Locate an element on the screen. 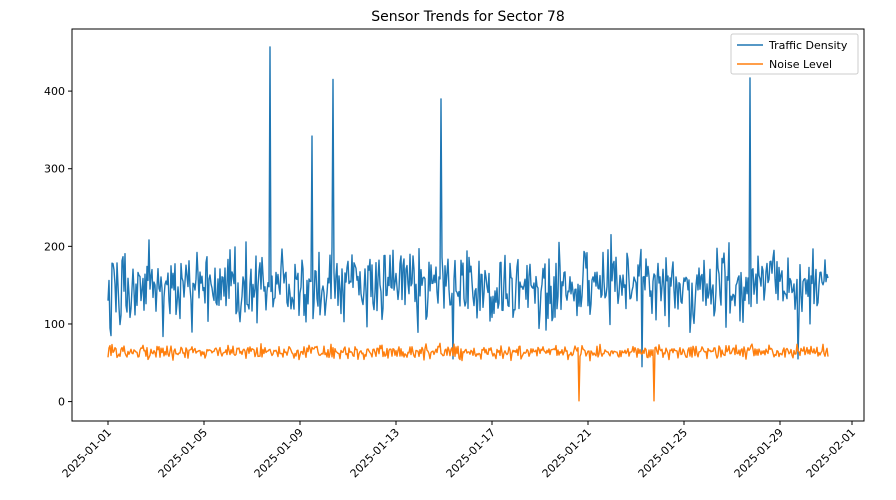 This screenshot has width=896, height=500. x-tick-label: 2025-01-21 is located at coordinates (567, 453).